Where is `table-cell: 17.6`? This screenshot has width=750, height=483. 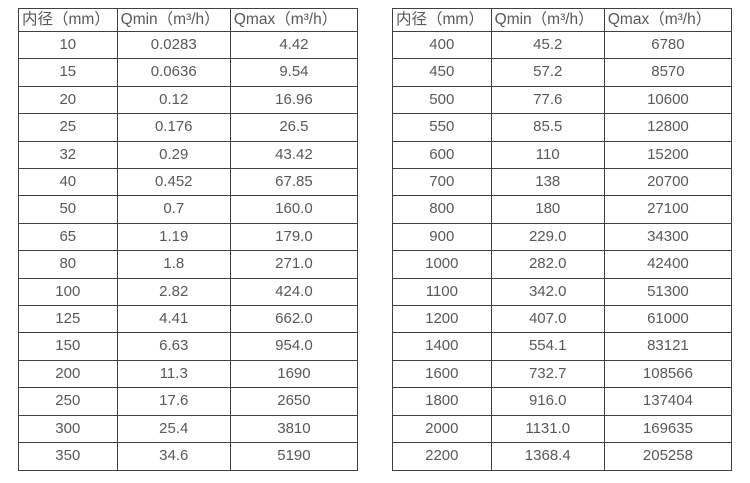
table-cell: 17.6 is located at coordinates (173, 401).